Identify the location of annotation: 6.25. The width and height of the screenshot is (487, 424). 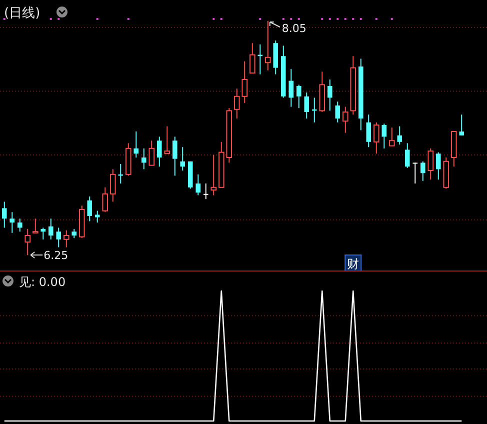
(56, 255).